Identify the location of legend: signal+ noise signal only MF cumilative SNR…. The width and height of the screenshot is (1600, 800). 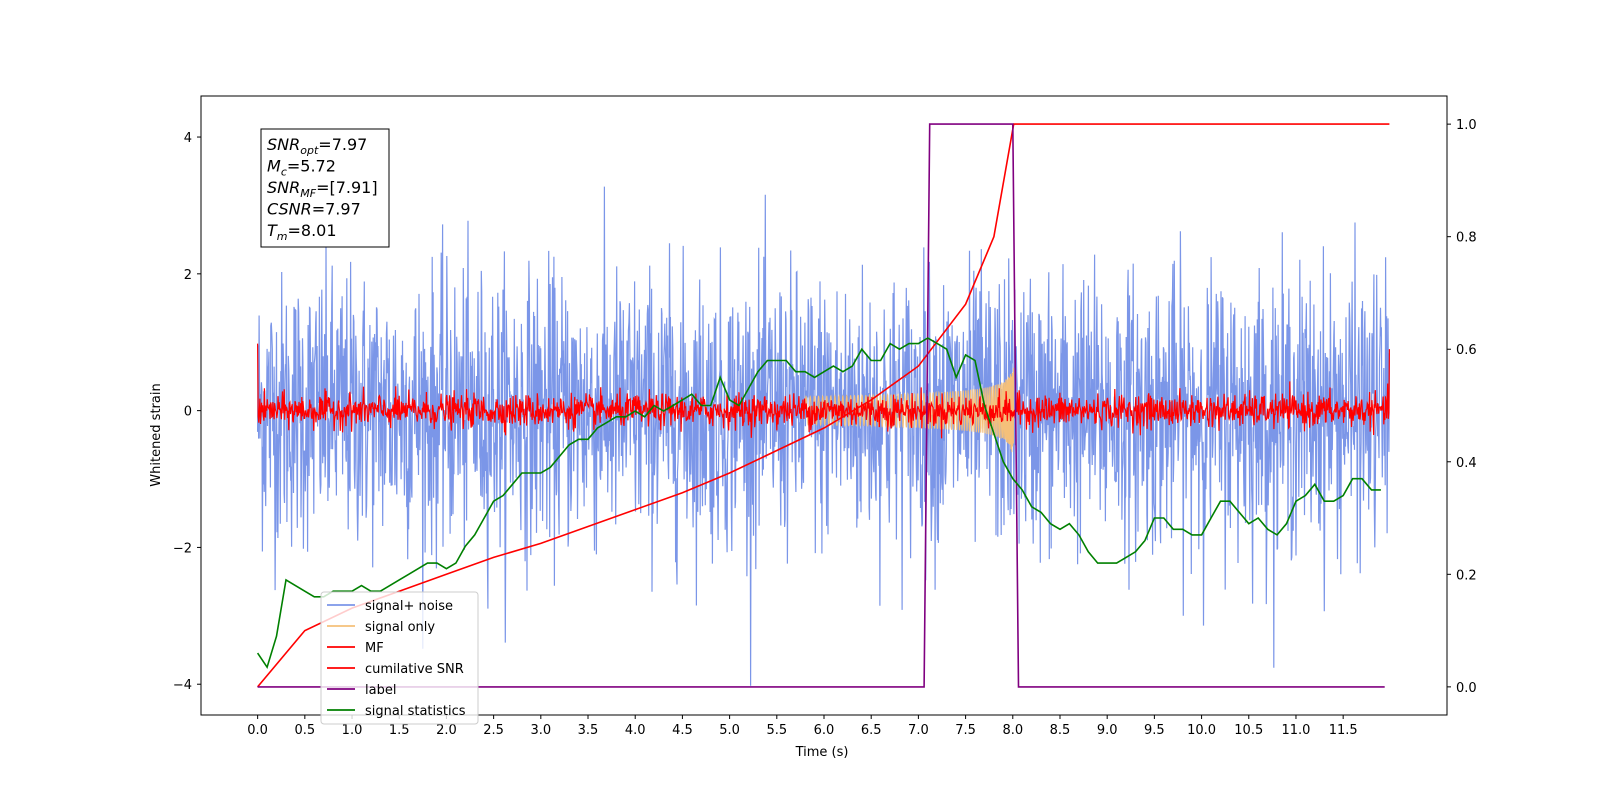
(399, 658).